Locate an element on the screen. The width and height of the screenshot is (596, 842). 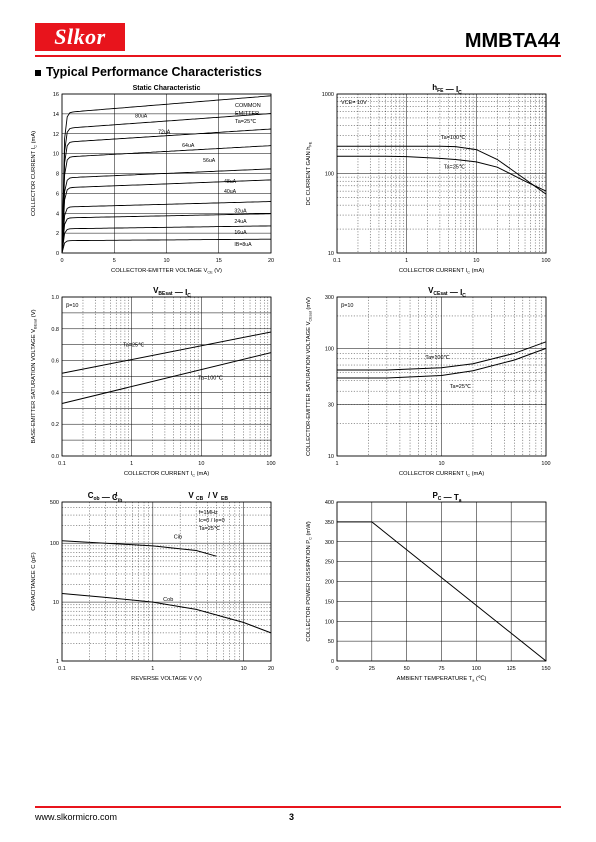
static-y-tick-label: 6 is located at coordinates (57, 194).